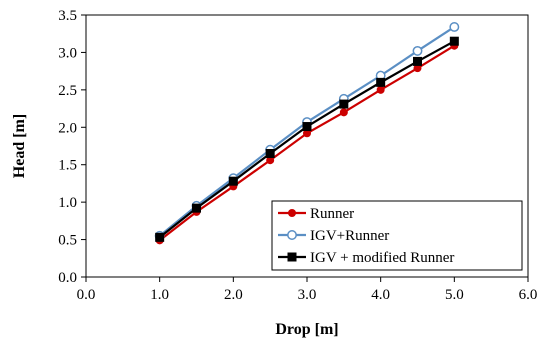 The width and height of the screenshot is (546, 345). Describe the element at coordinates (67, 16) in the screenshot. I see `y-tick-label: 3.5` at that location.